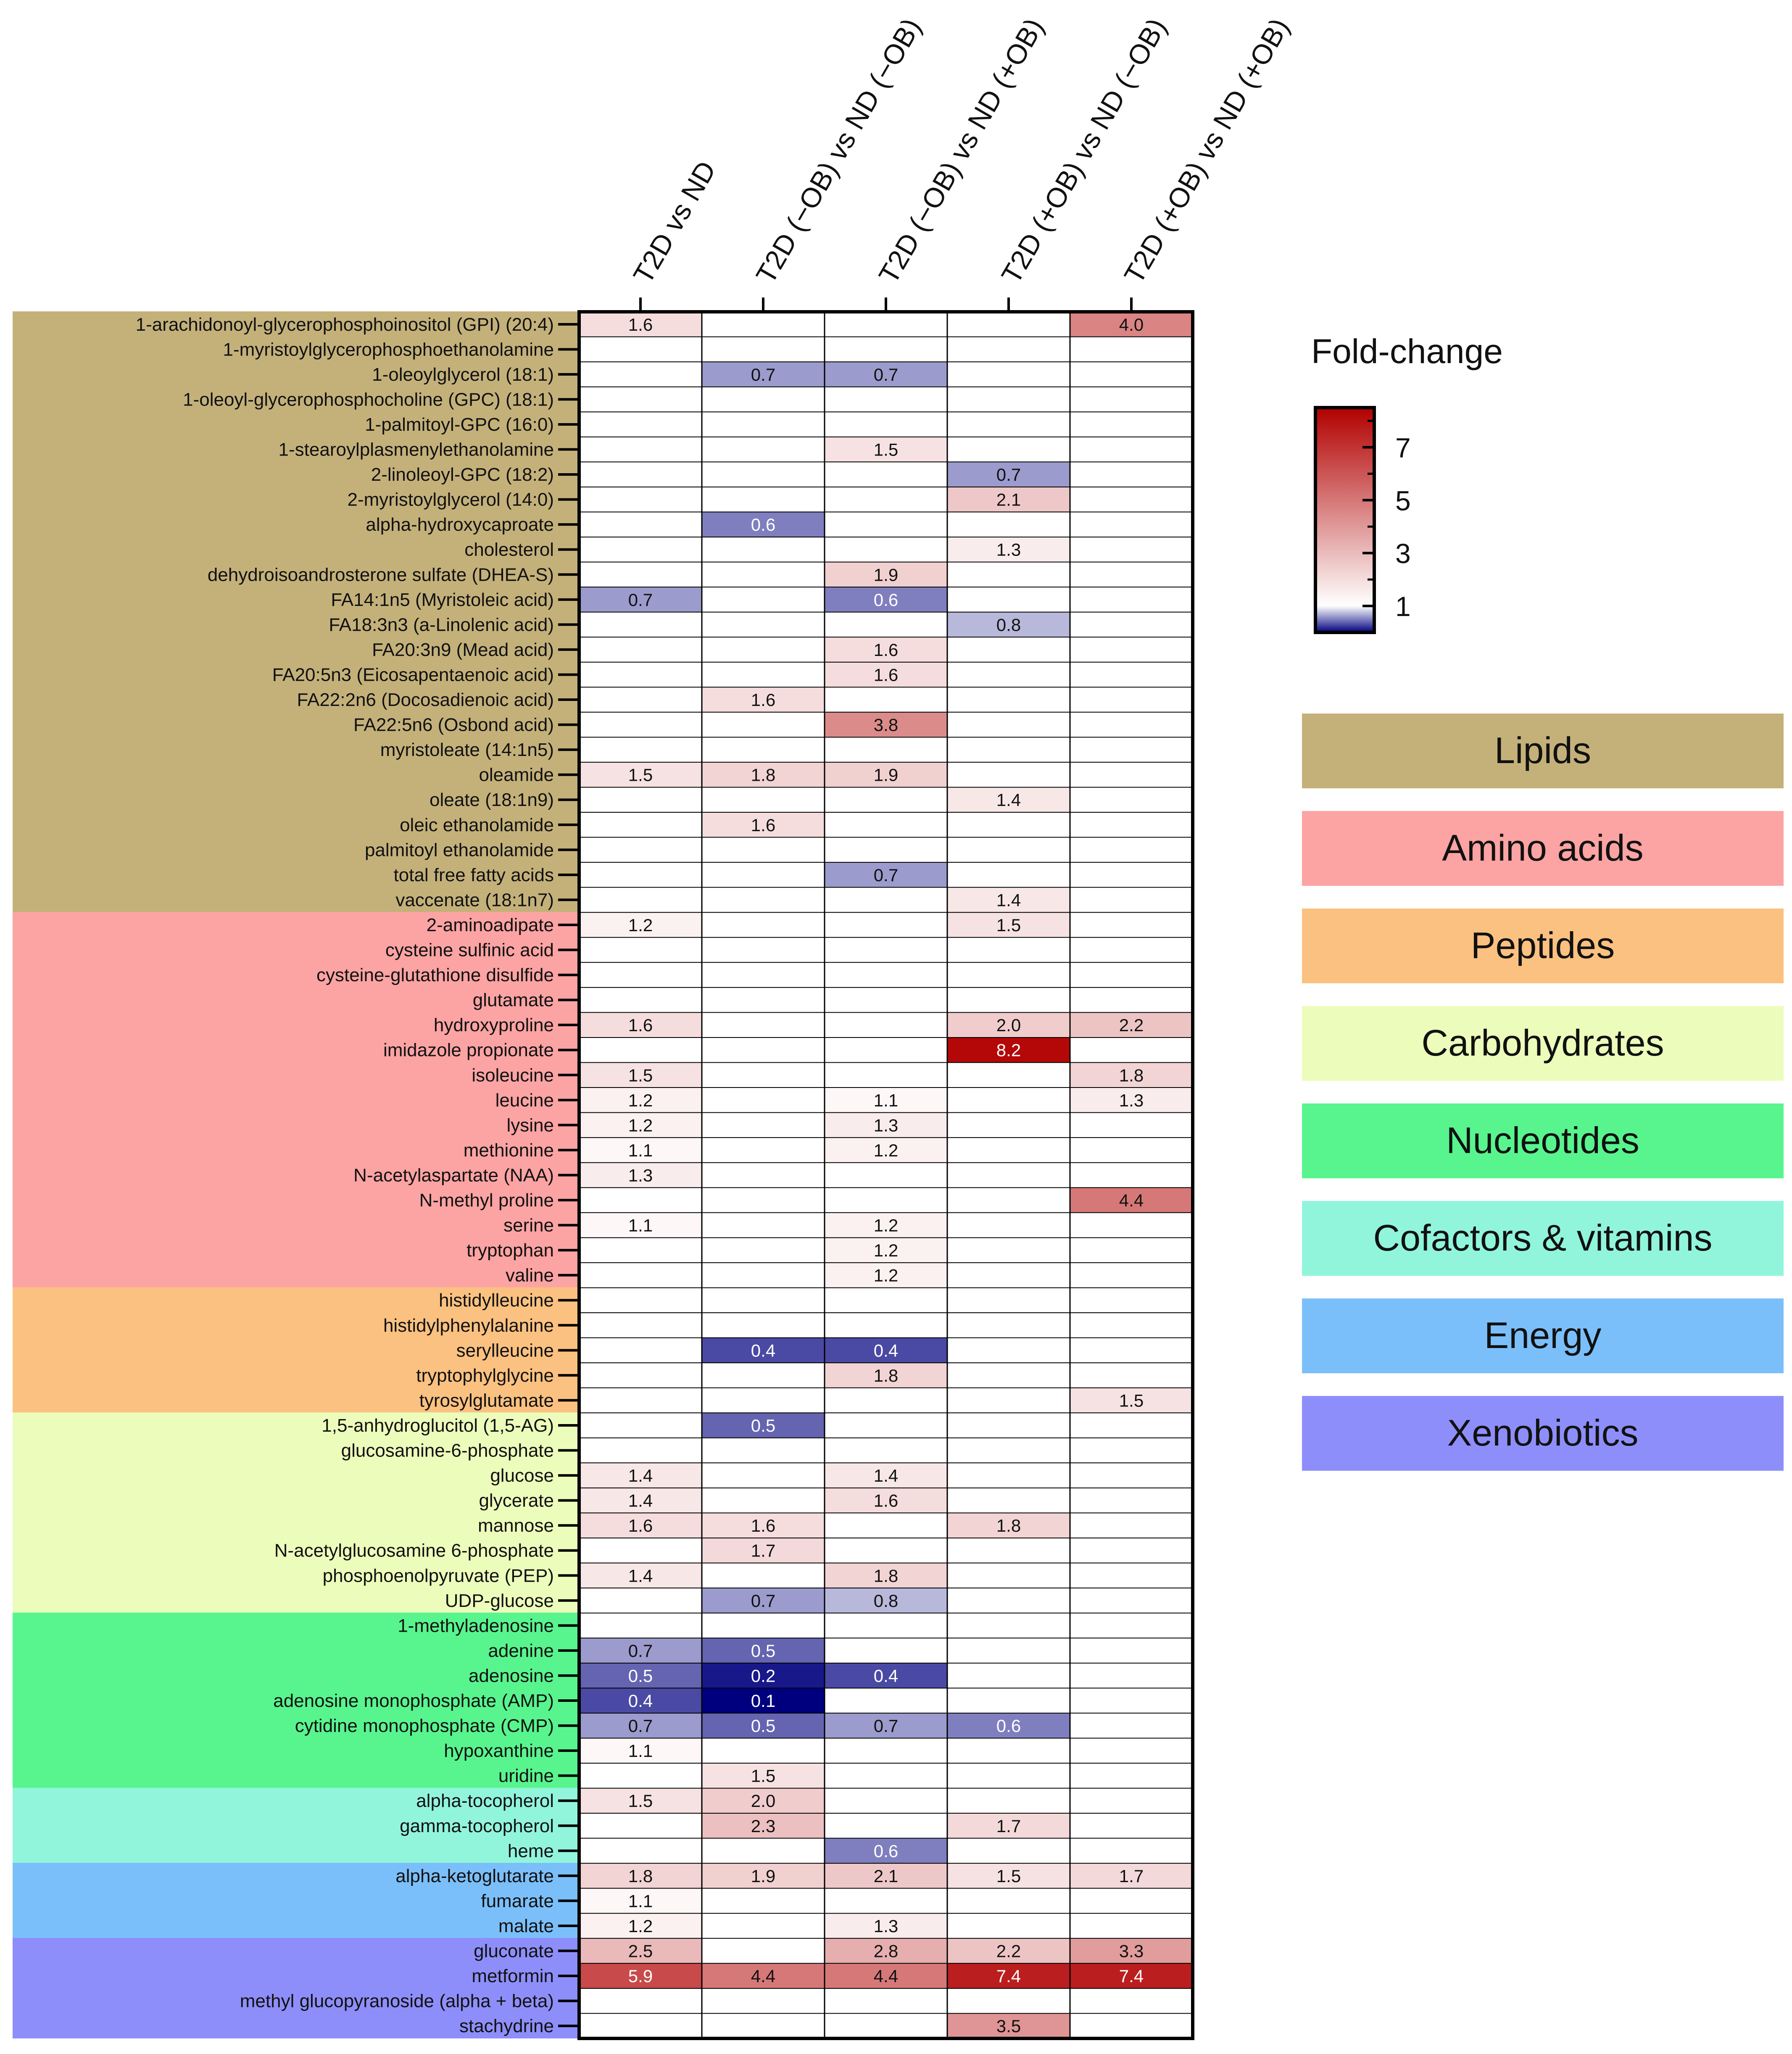 The width and height of the screenshot is (1792, 2054). Describe the element at coordinates (526, 1926) in the screenshot. I see `row-label: malate` at that location.